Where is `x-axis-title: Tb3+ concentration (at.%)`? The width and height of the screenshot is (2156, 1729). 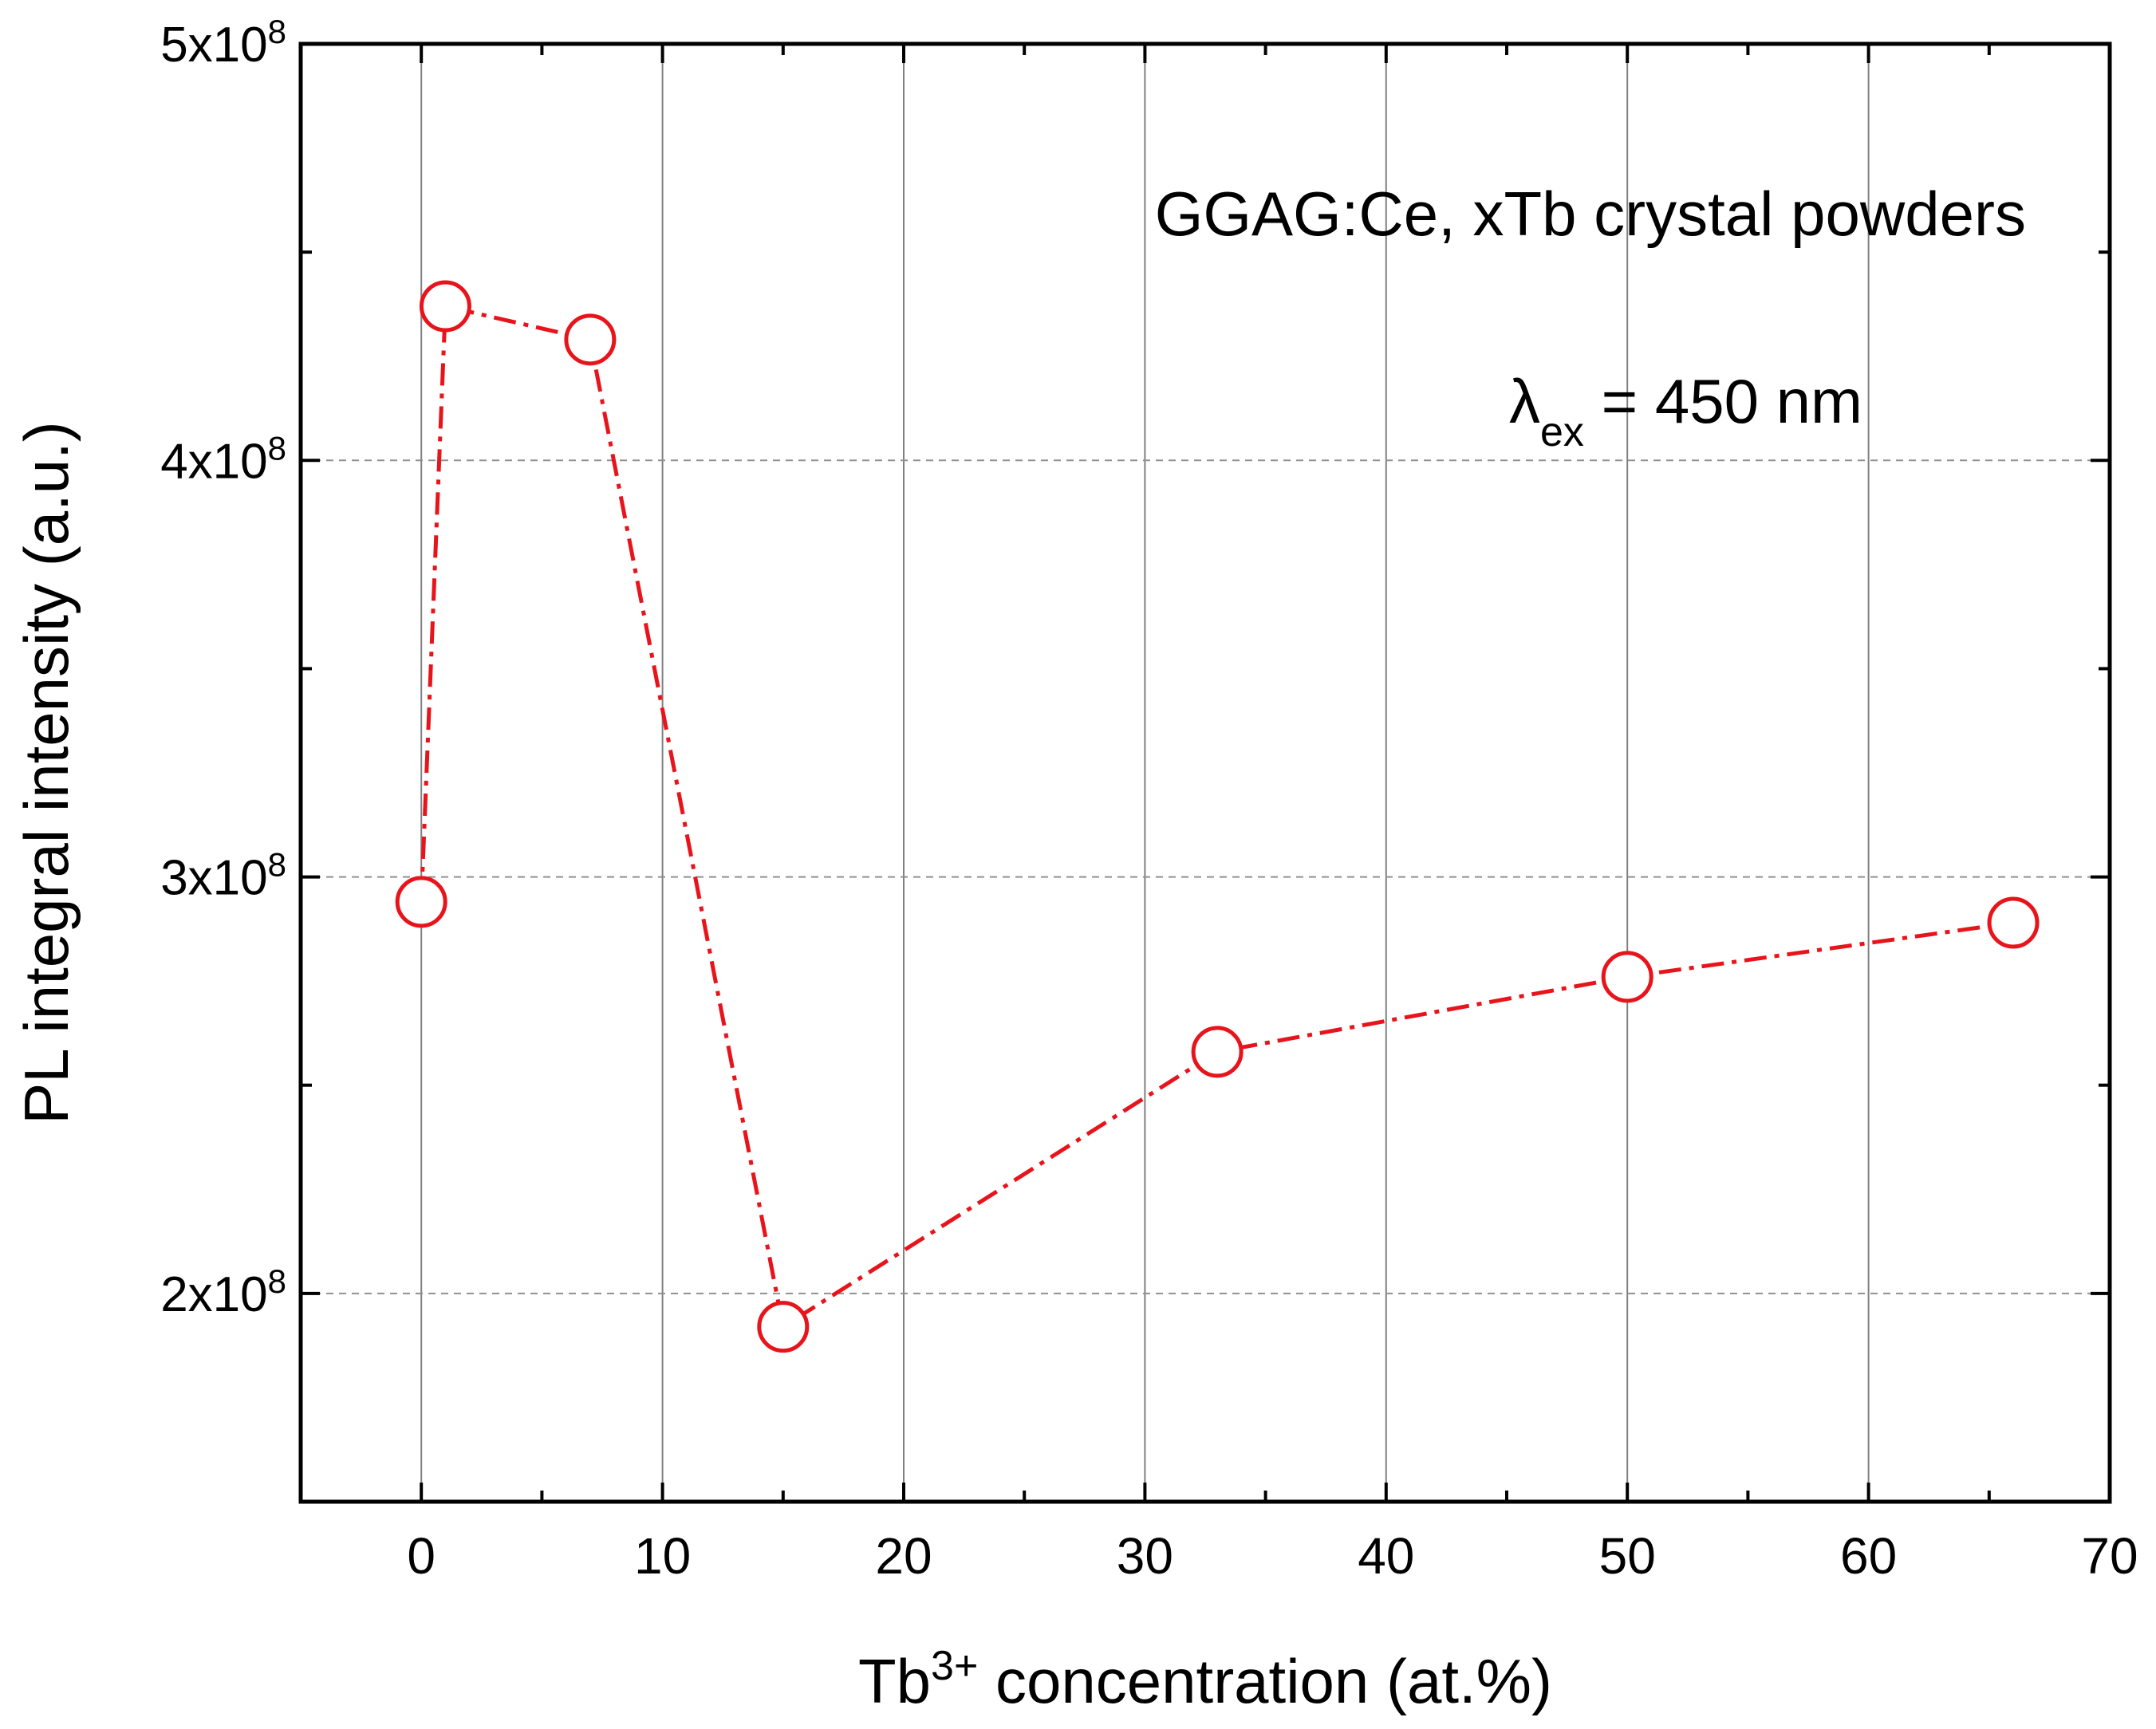
x-axis-title: Tb3+ concentration (at.%) is located at coordinates (1205, 1680).